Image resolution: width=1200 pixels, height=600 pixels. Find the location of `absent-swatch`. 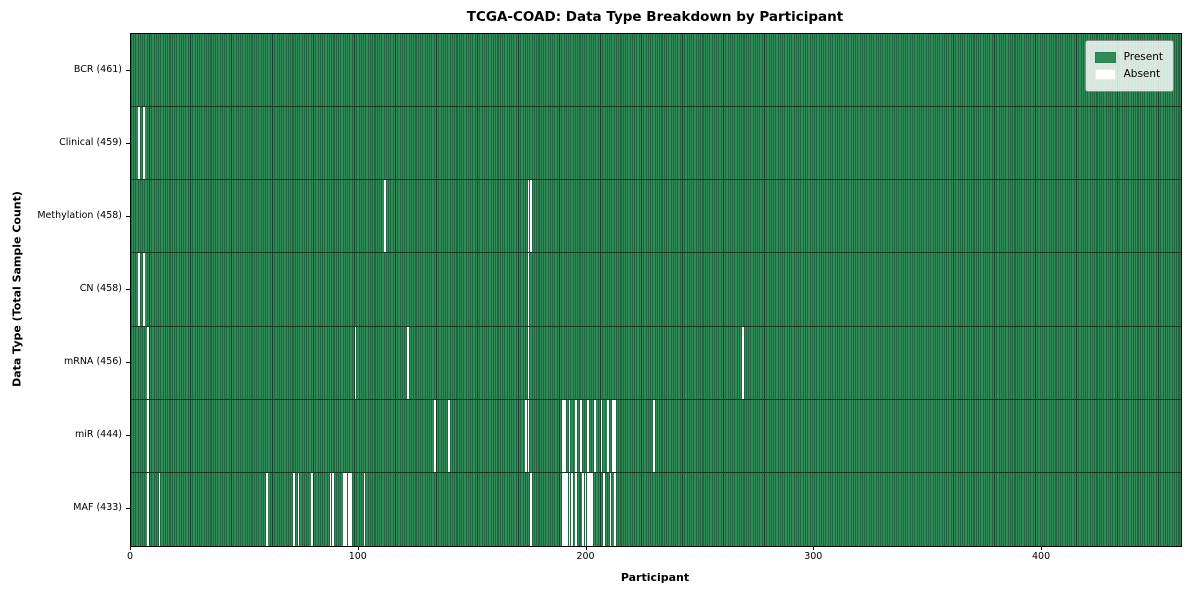

absent-swatch is located at coordinates (1105, 74).